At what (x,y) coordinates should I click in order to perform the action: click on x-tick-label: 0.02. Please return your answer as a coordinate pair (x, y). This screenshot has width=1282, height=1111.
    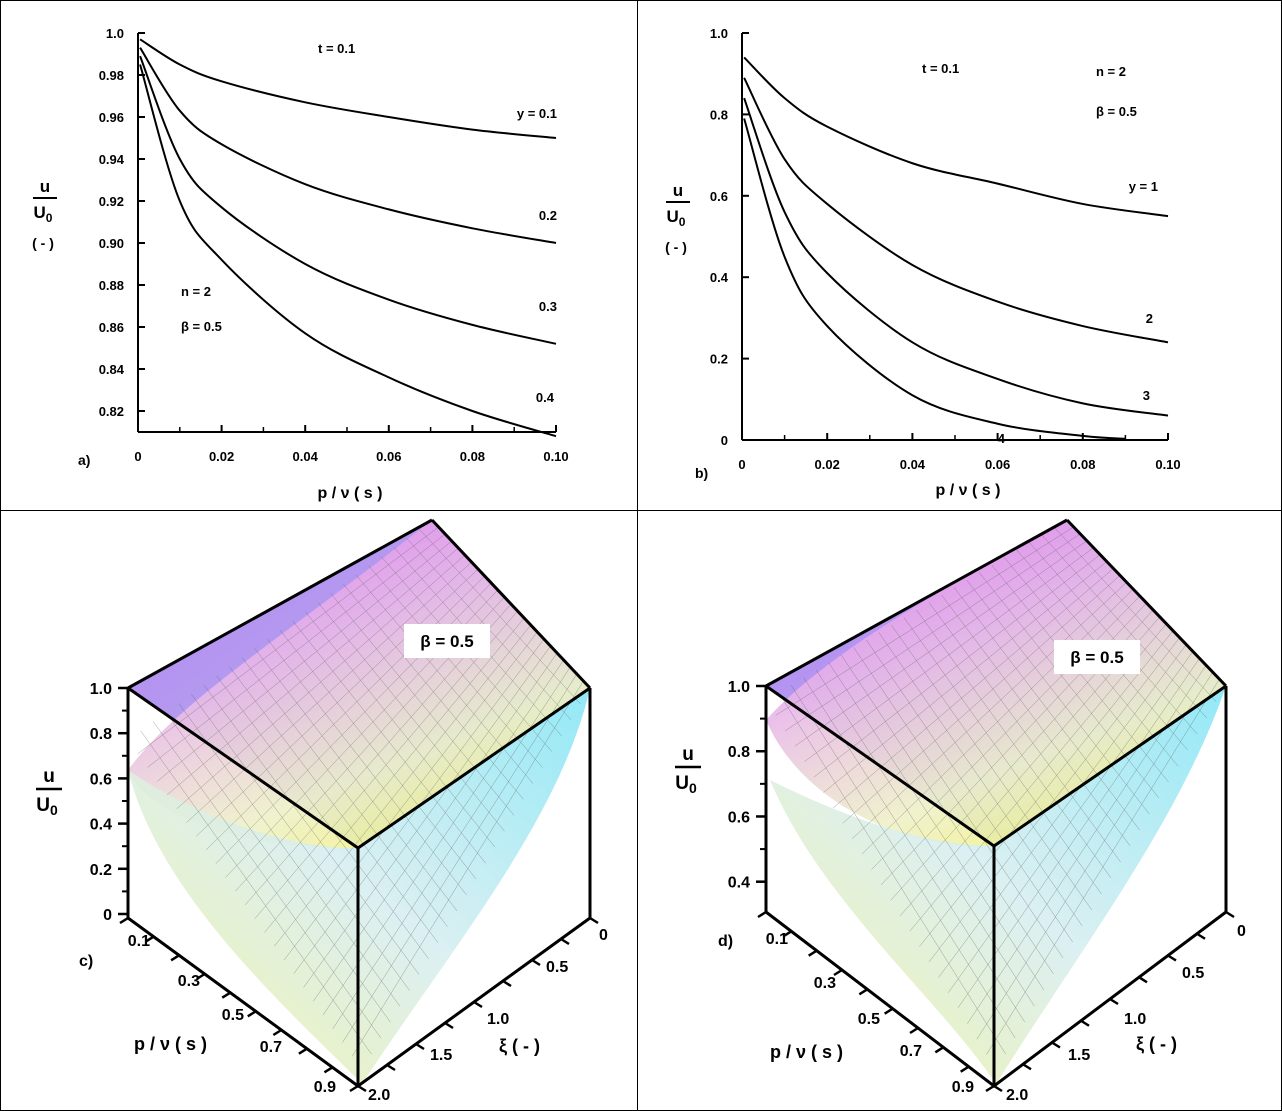
    Looking at the image, I should click on (221, 456).